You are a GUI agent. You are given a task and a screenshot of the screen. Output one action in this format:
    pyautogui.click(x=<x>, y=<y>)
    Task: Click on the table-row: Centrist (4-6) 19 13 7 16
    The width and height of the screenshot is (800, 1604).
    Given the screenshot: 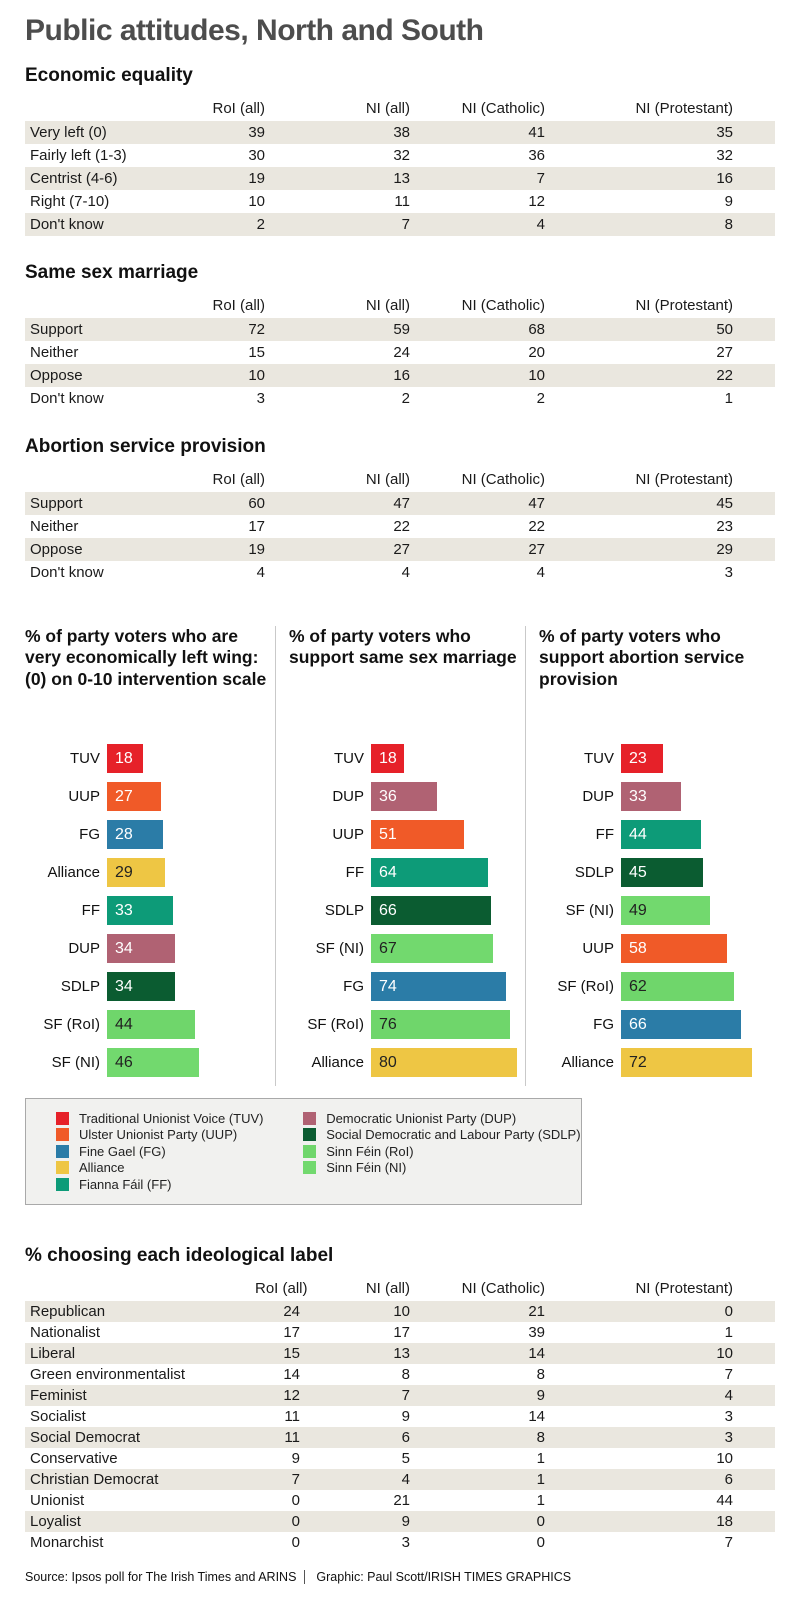 What is the action you would take?
    pyautogui.click(x=400, y=178)
    